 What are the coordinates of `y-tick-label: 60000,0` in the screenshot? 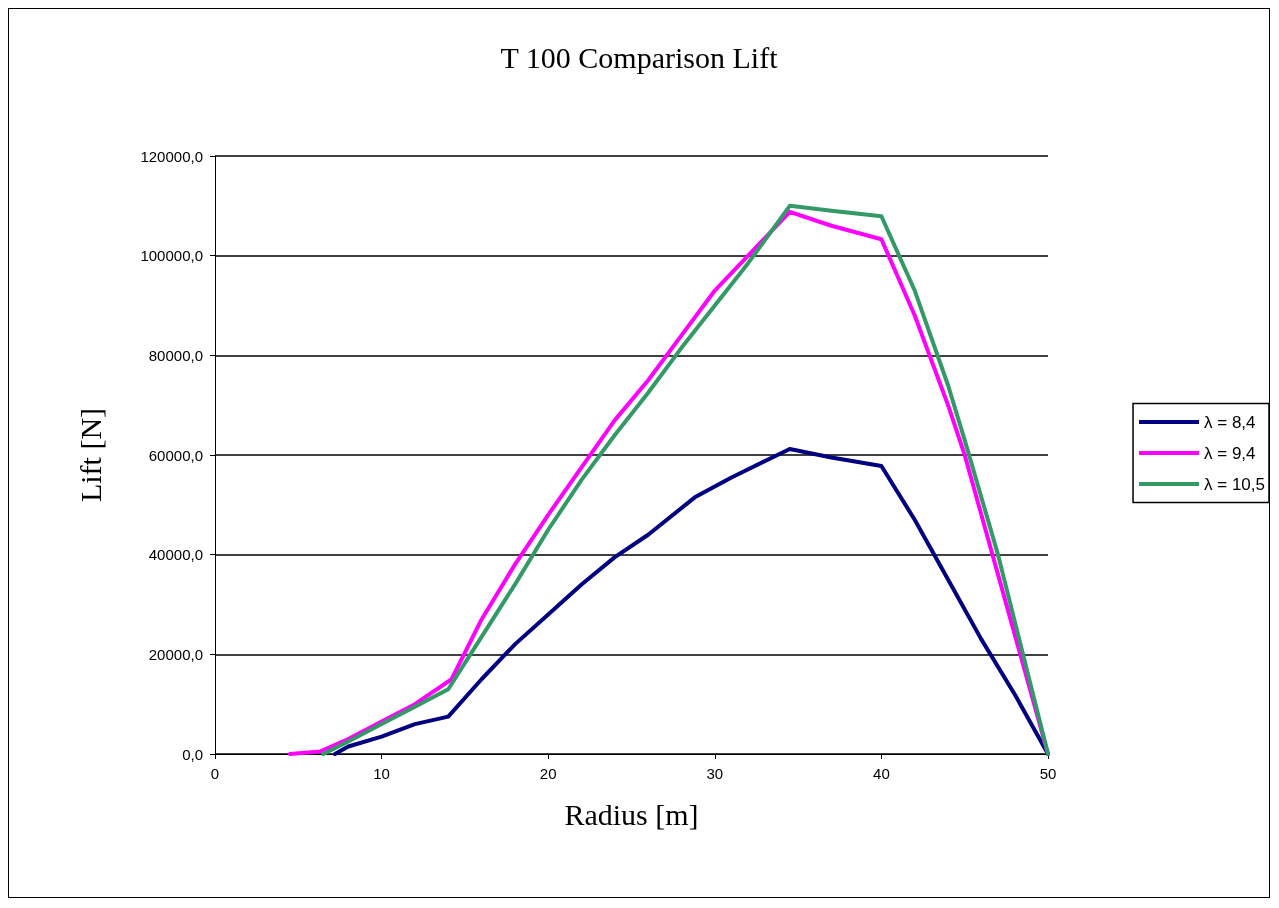 It's located at (175, 455).